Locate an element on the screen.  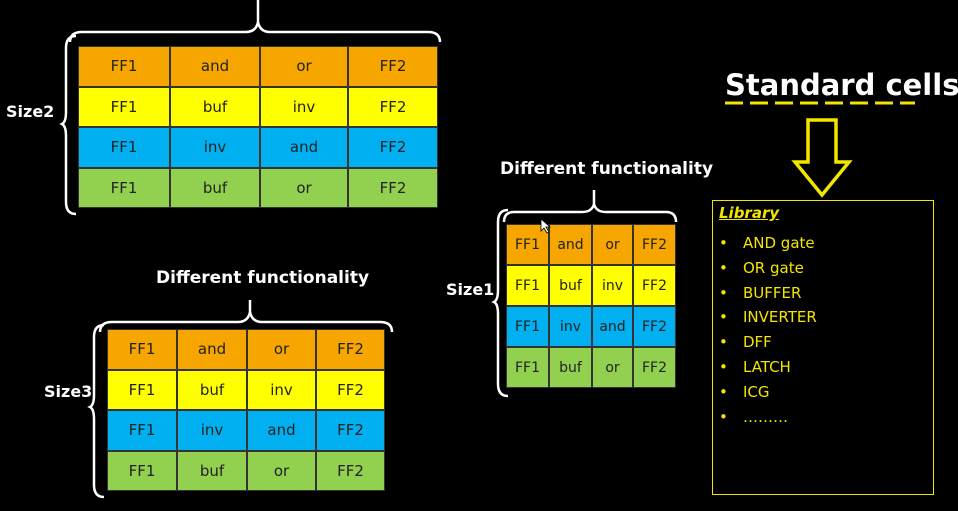
library-item-label: LATCH is located at coordinates (767, 366).